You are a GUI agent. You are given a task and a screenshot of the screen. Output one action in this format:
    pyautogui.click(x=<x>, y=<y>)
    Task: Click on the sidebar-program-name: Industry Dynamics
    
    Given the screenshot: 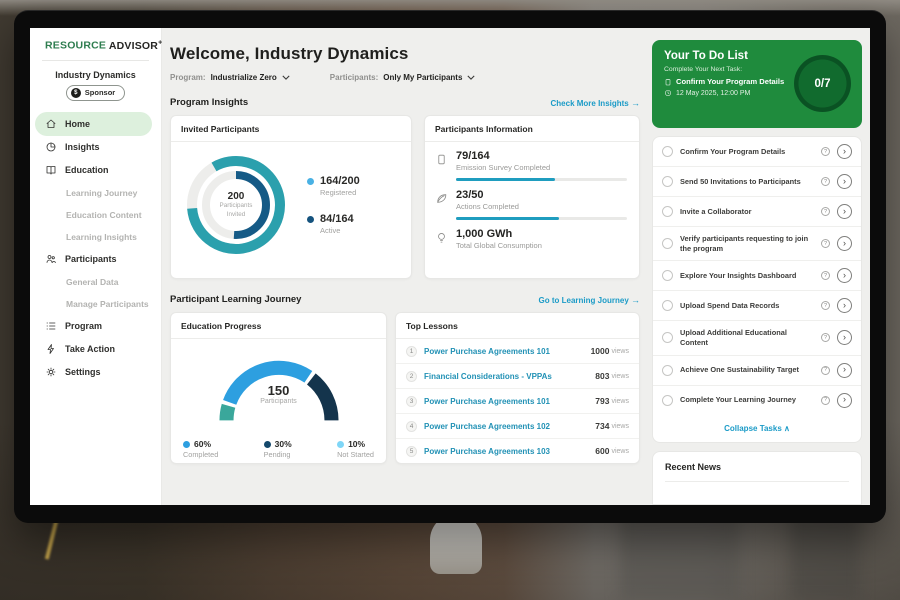 What is the action you would take?
    pyautogui.click(x=95, y=74)
    